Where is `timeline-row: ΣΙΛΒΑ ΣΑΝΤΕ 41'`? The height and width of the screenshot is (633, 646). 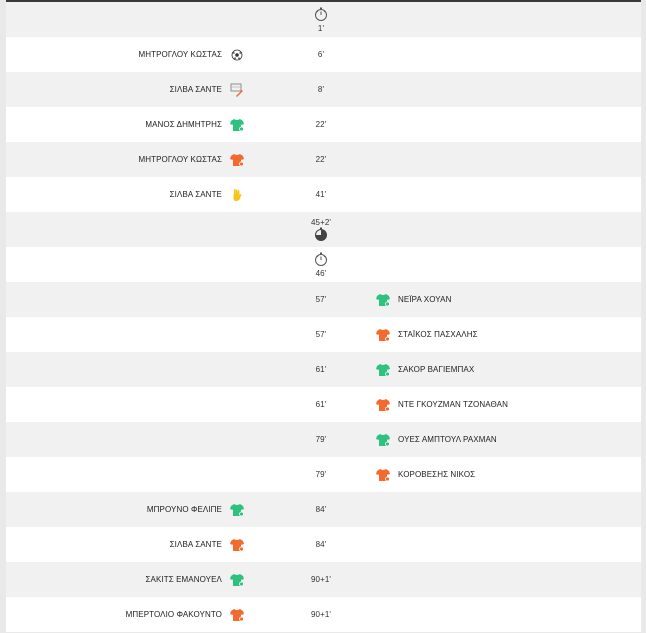
timeline-row: ΣΙΛΒΑ ΣΑΝΤΕ 41' is located at coordinates (323, 194).